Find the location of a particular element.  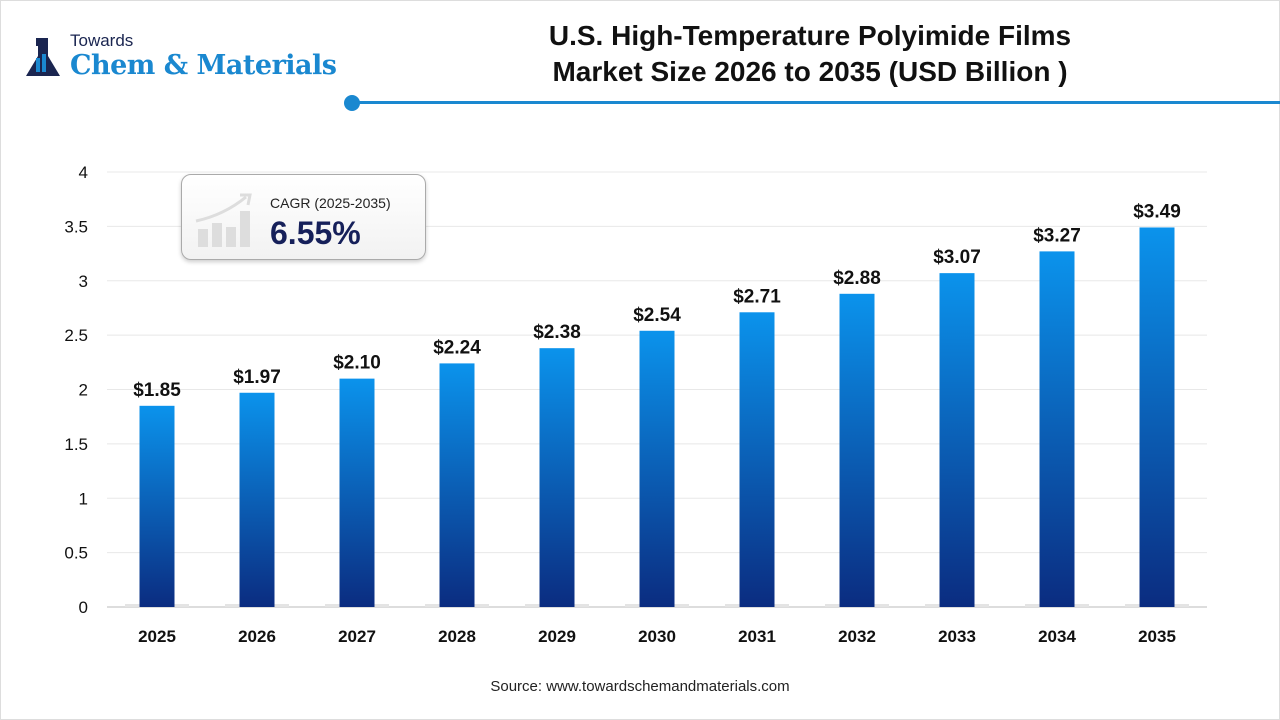

x-tick-label: 2027 is located at coordinates (357, 636).